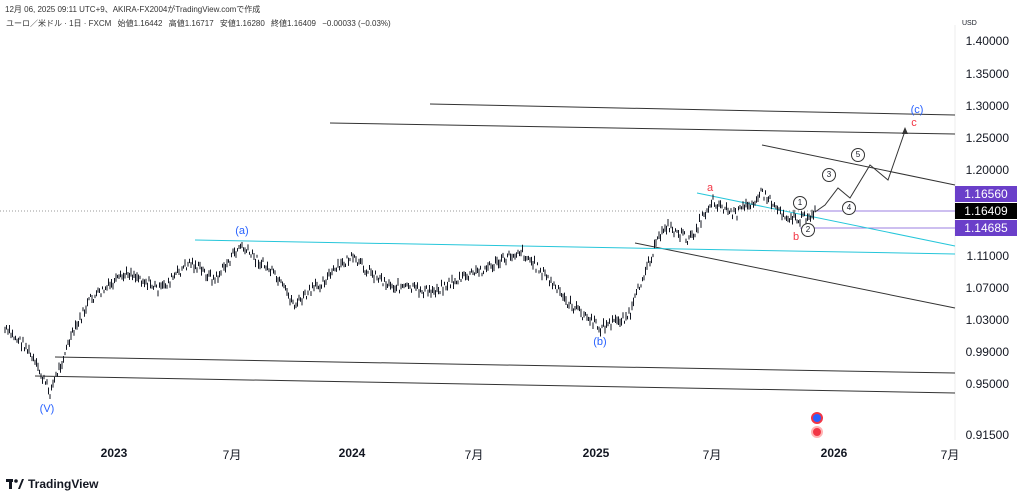 The width and height of the screenshot is (1024, 501). What do you see at coordinates (575, 223) in the screenshot?
I see `cyan-lines` at bounding box center [575, 223].